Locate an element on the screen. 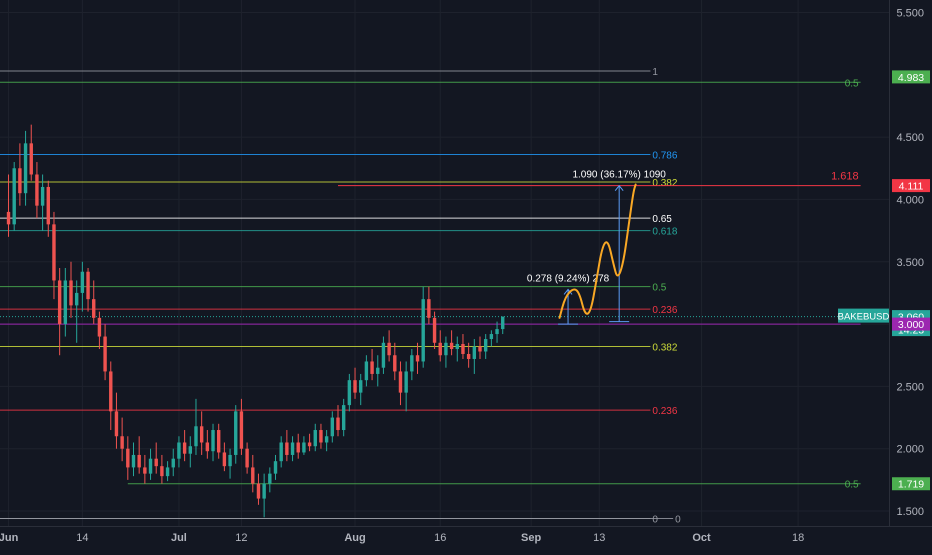 Image resolution: width=932 pixels, height=555 pixels. time-tick-label: Sep is located at coordinates (531, 538).